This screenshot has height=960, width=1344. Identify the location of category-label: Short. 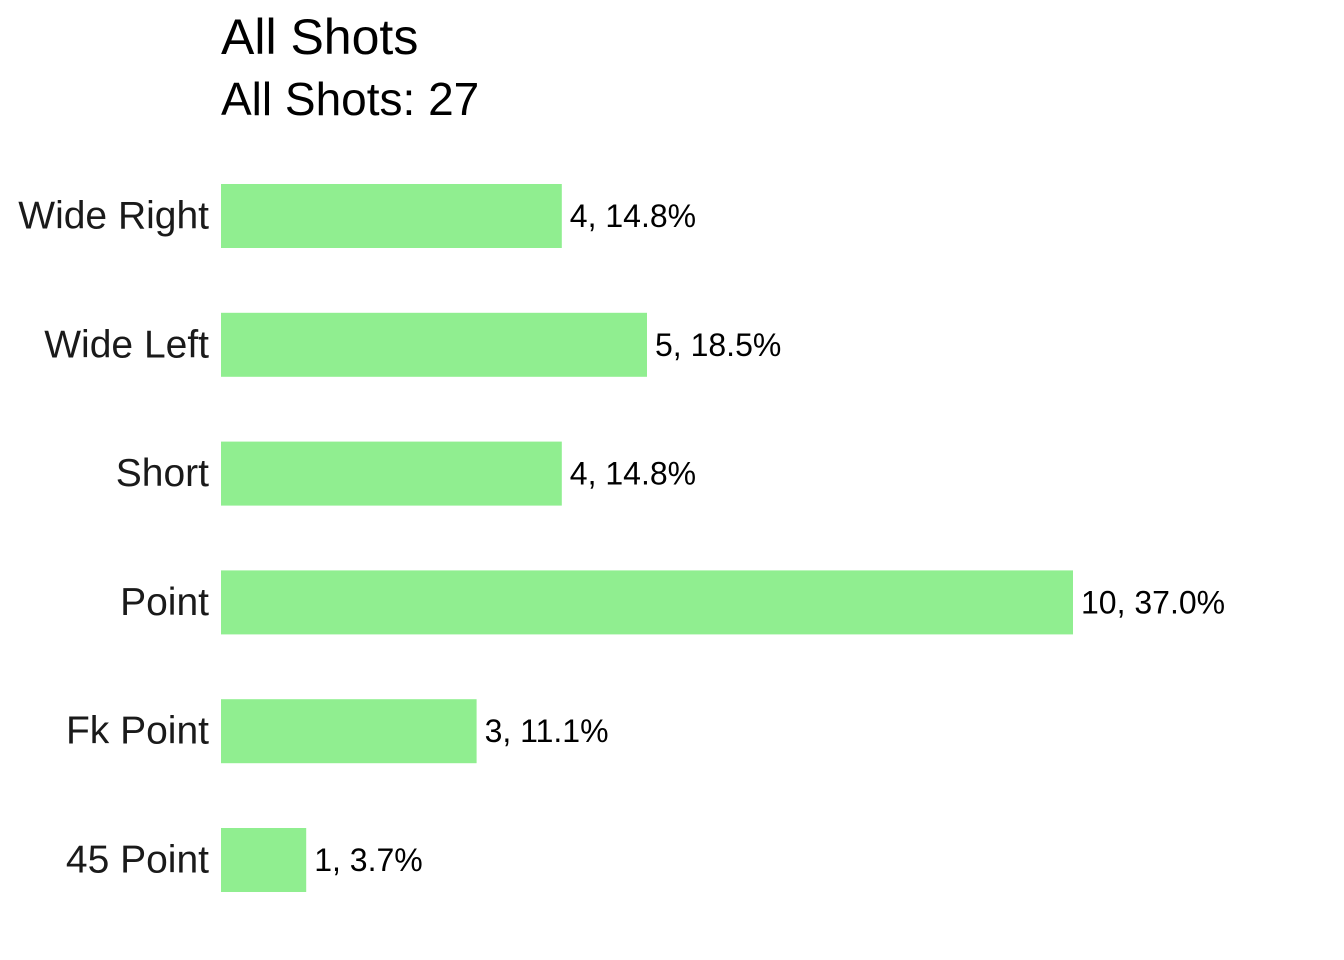
(162, 473).